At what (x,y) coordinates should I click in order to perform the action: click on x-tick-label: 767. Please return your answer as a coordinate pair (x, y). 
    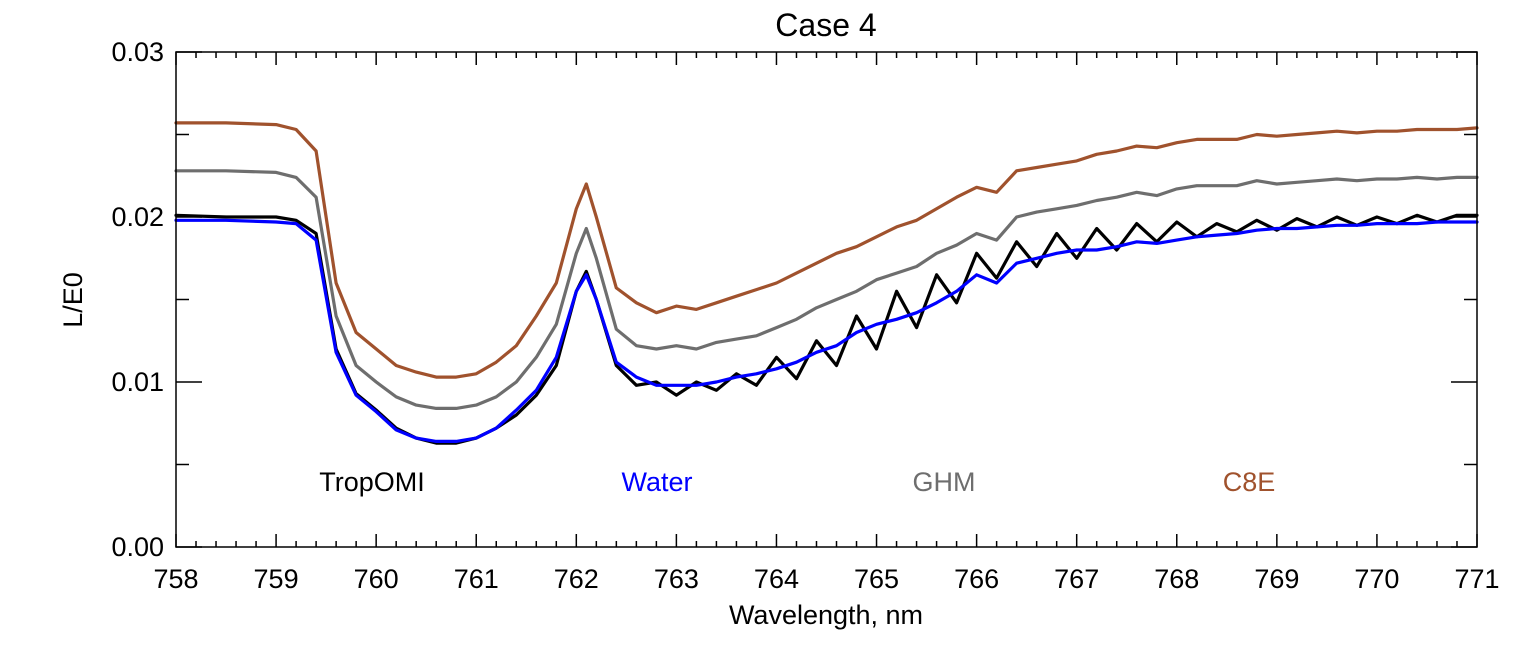
    Looking at the image, I should click on (1076, 579).